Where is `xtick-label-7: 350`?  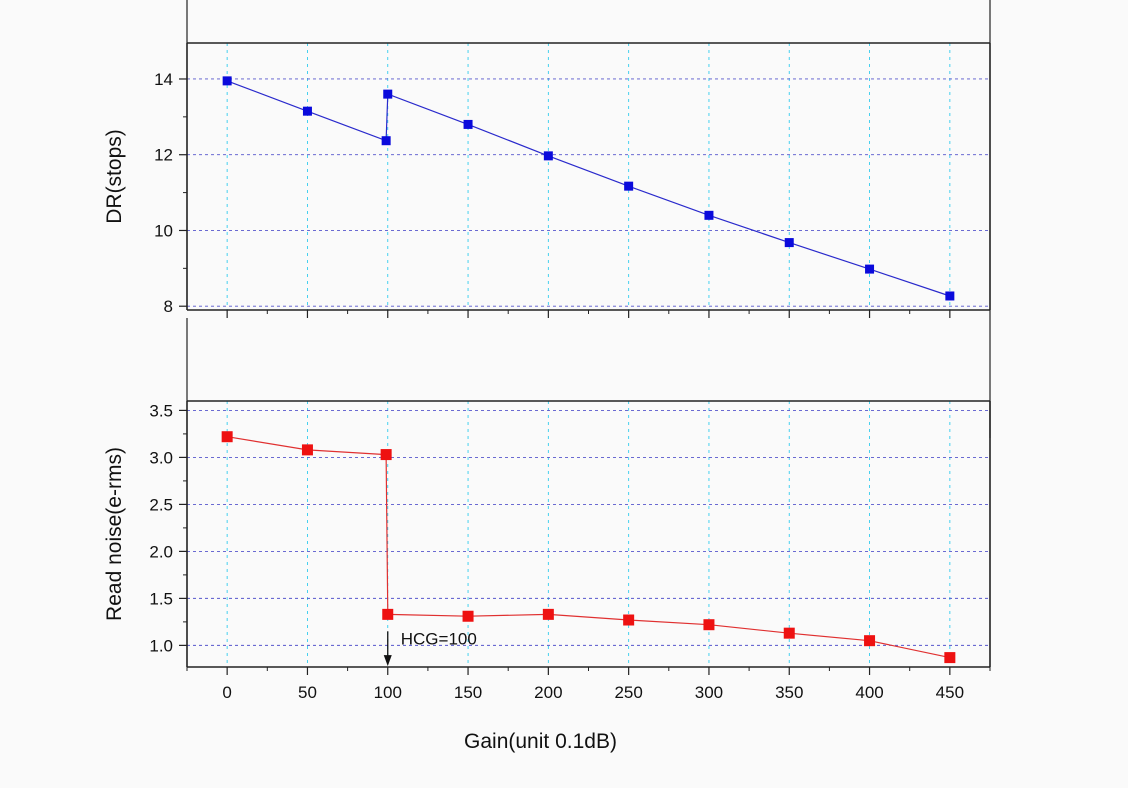 xtick-label-7: 350 is located at coordinates (789, 692).